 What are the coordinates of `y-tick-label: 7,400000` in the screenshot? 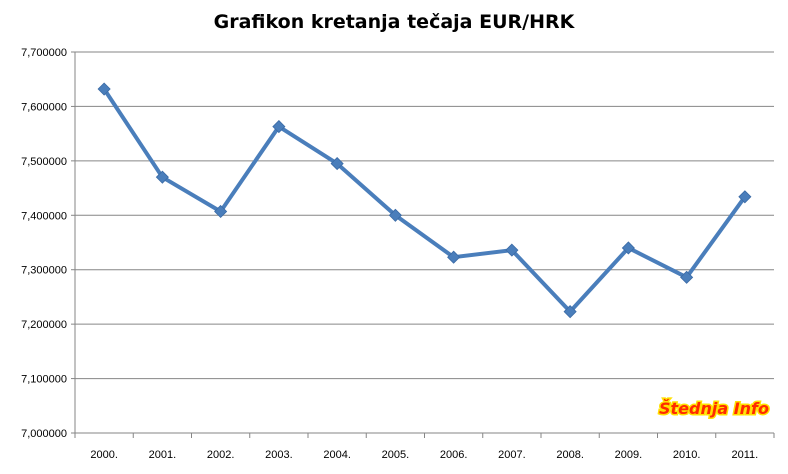 It's located at (44, 216).